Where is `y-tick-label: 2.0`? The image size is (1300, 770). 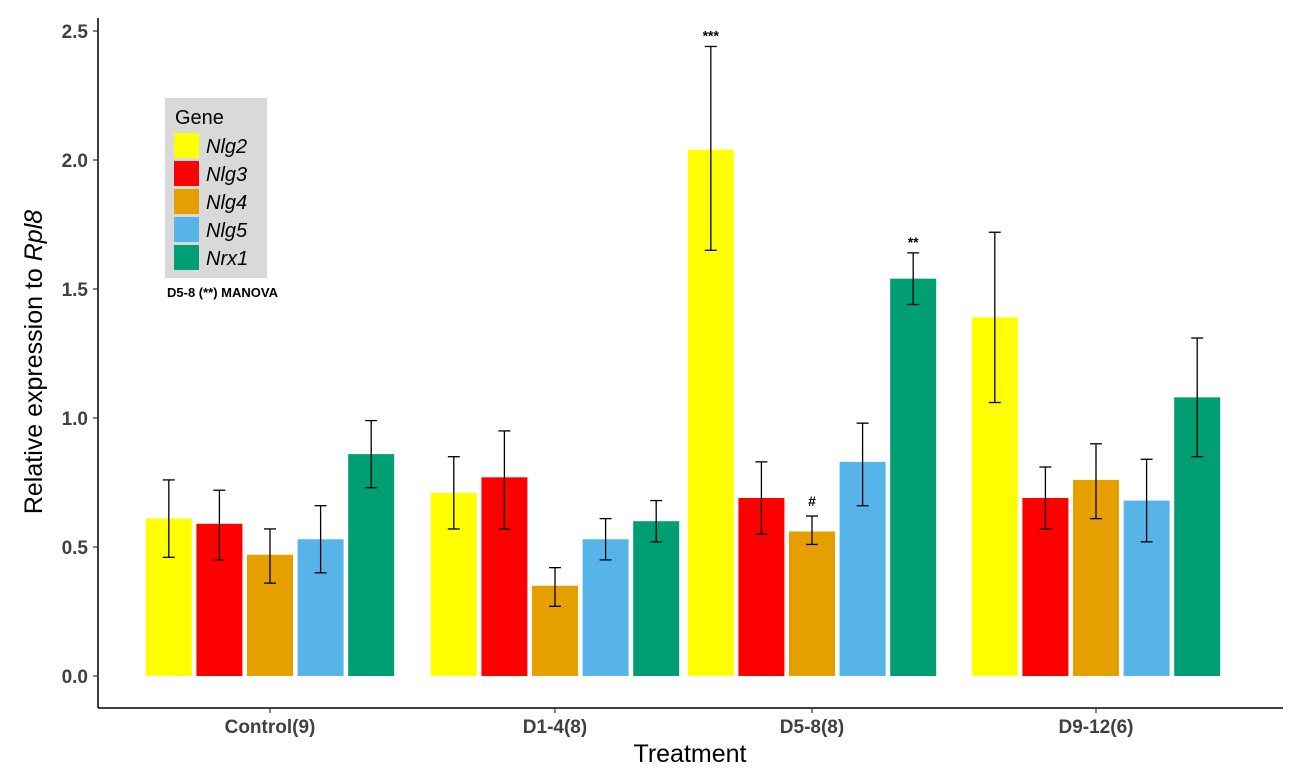 y-tick-label: 2.0 is located at coordinates (75, 161).